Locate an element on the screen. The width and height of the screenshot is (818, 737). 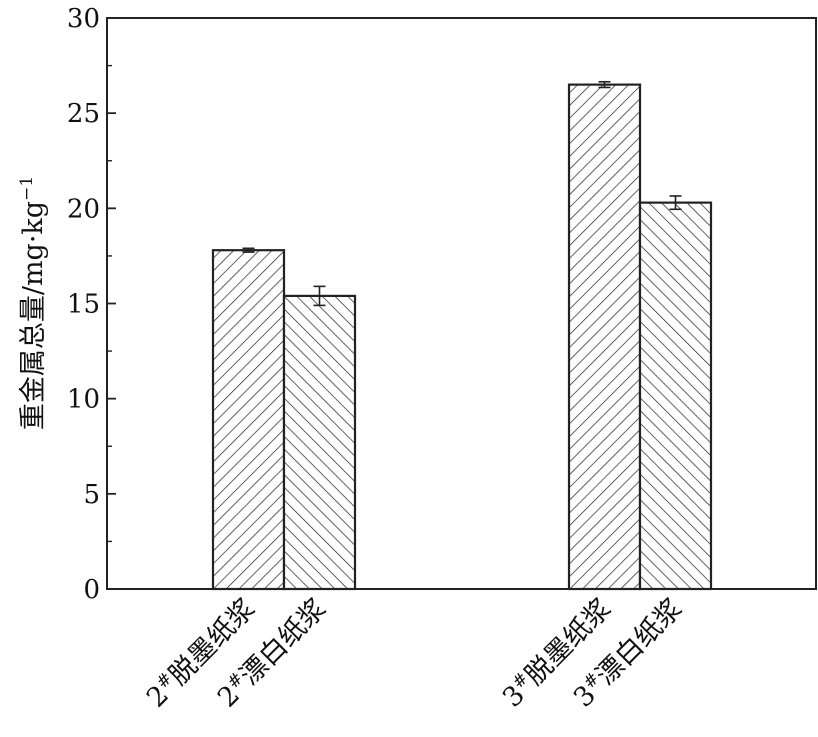
y-axis-title: 重金属总量/mg·kg−1 is located at coordinates (33, 303).